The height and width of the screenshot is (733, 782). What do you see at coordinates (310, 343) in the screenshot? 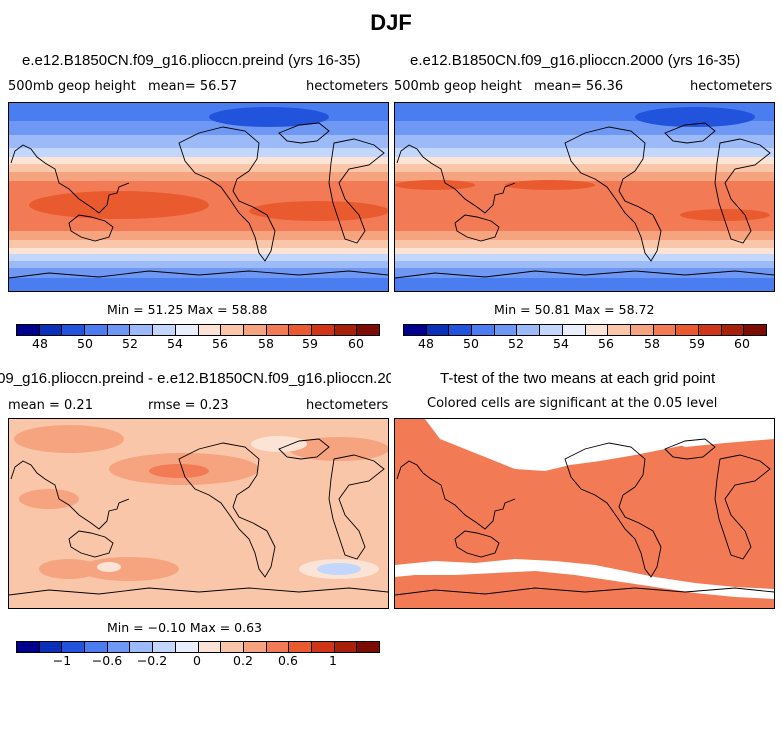
I see `cbar-preind-tick: 59` at bounding box center [310, 343].